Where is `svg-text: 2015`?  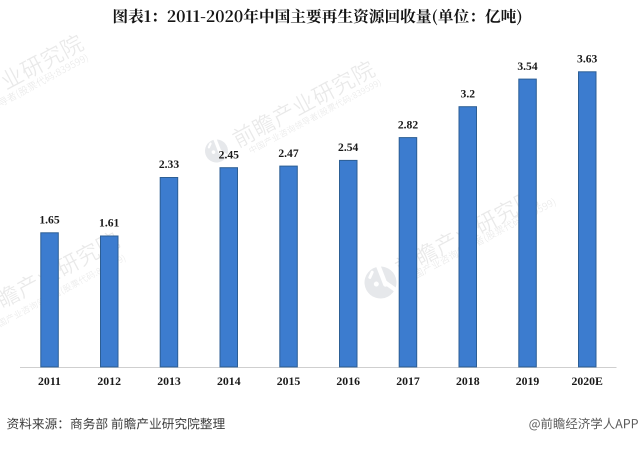
svg-text: 2015 is located at coordinates (289, 381).